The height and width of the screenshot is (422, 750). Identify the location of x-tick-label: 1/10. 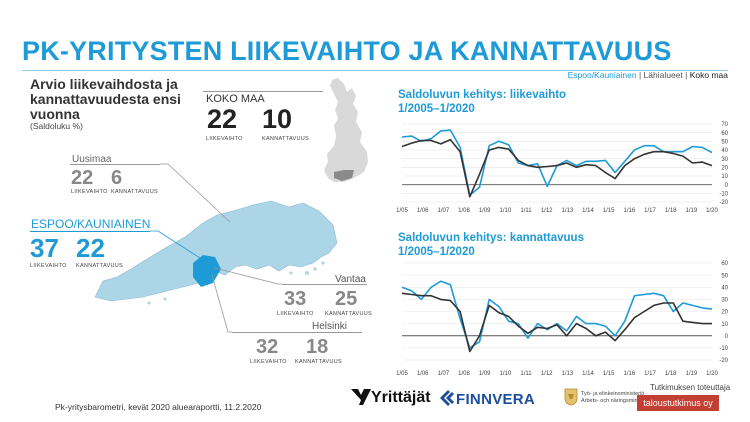
(505, 374).